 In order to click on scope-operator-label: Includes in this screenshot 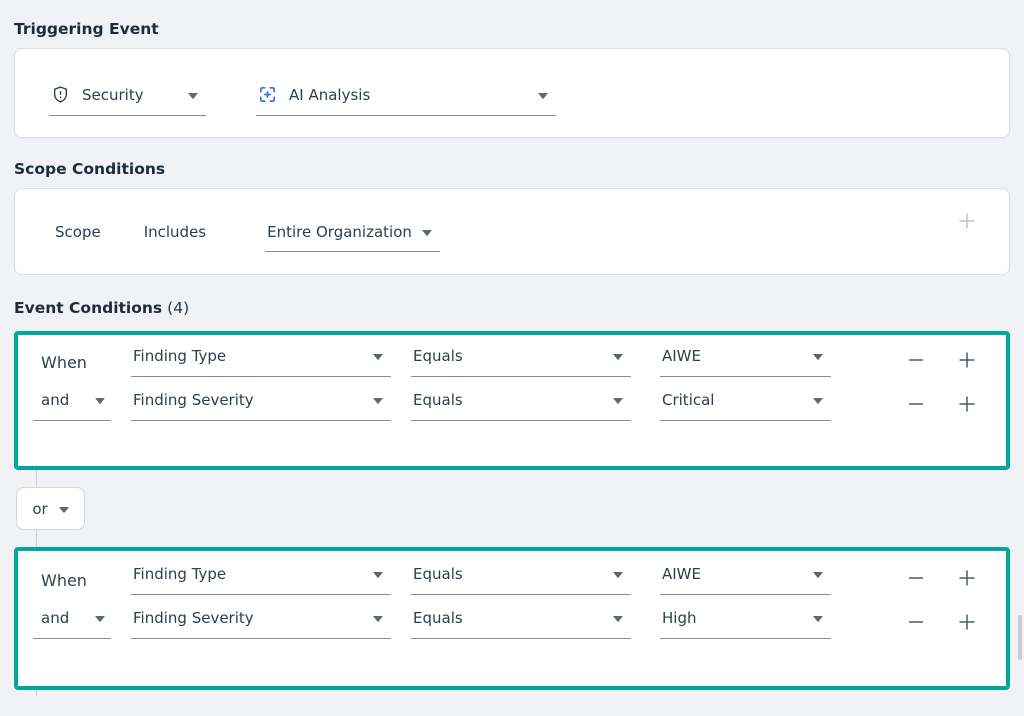, I will do `click(175, 232)`.